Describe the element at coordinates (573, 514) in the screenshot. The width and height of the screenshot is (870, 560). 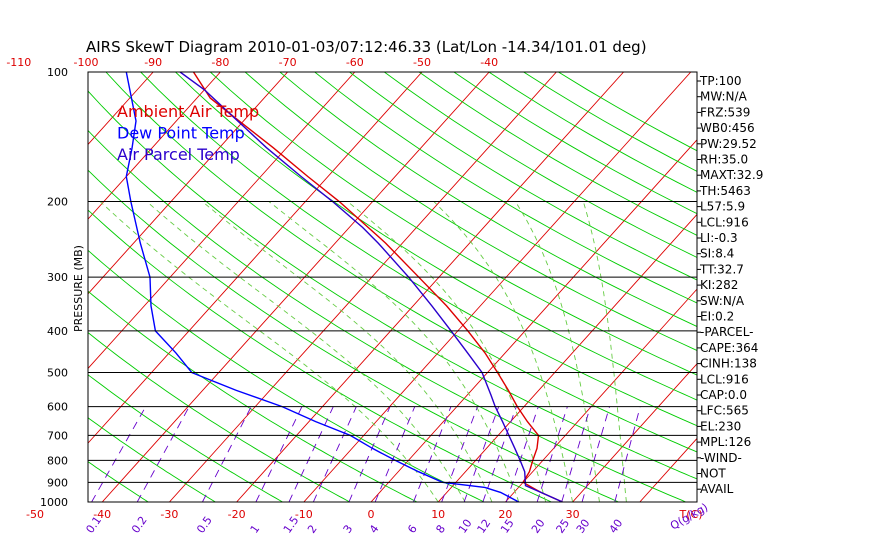
I see `bottom-temp-tick: 30` at that location.